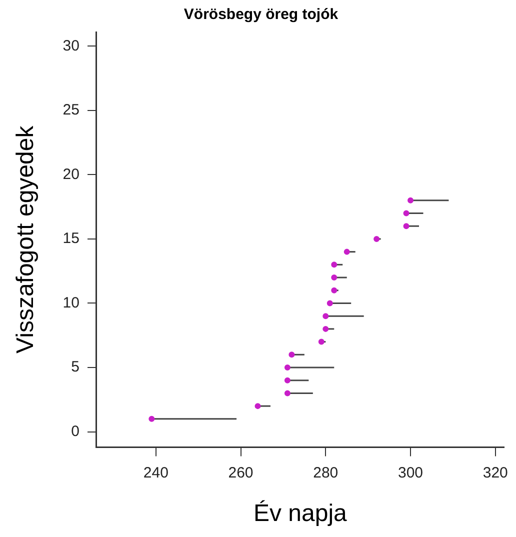 The height and width of the screenshot is (537, 516). What do you see at coordinates (261, 15) in the screenshot?
I see `chart-title: Vörösbegy öreg tojók` at bounding box center [261, 15].